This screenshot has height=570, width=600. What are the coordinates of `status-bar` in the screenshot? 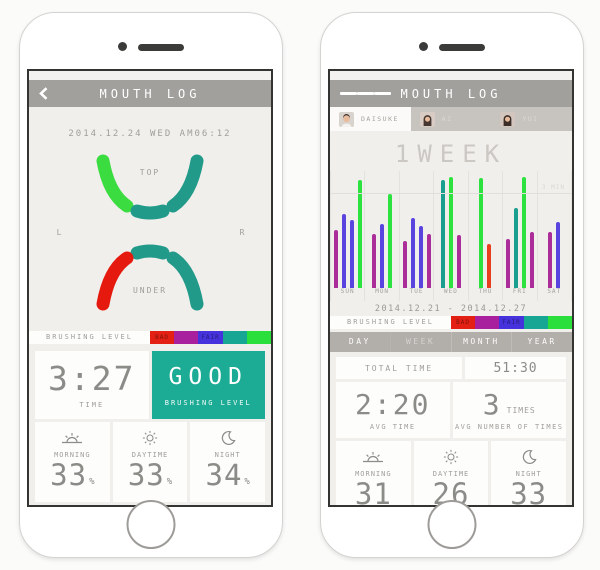 It's located at (150, 75).